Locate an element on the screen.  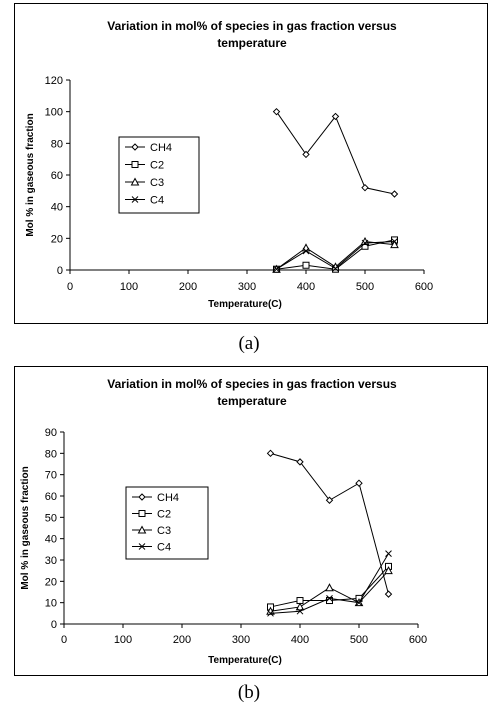
y-tick-label: 120 is located at coordinates (54, 81).